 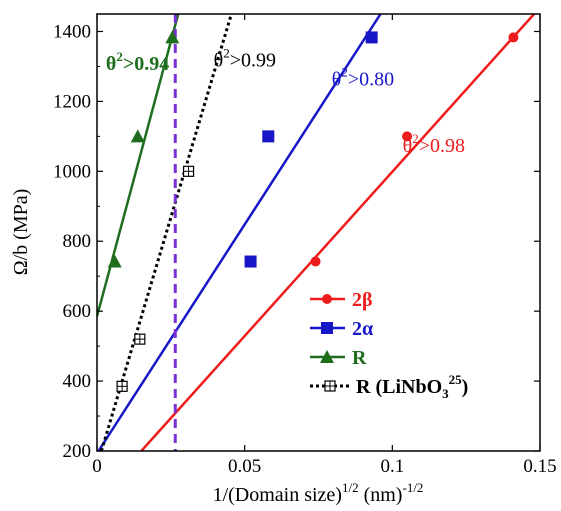 I want to click on legend-label-1: 2α, so click(x=362, y=329).